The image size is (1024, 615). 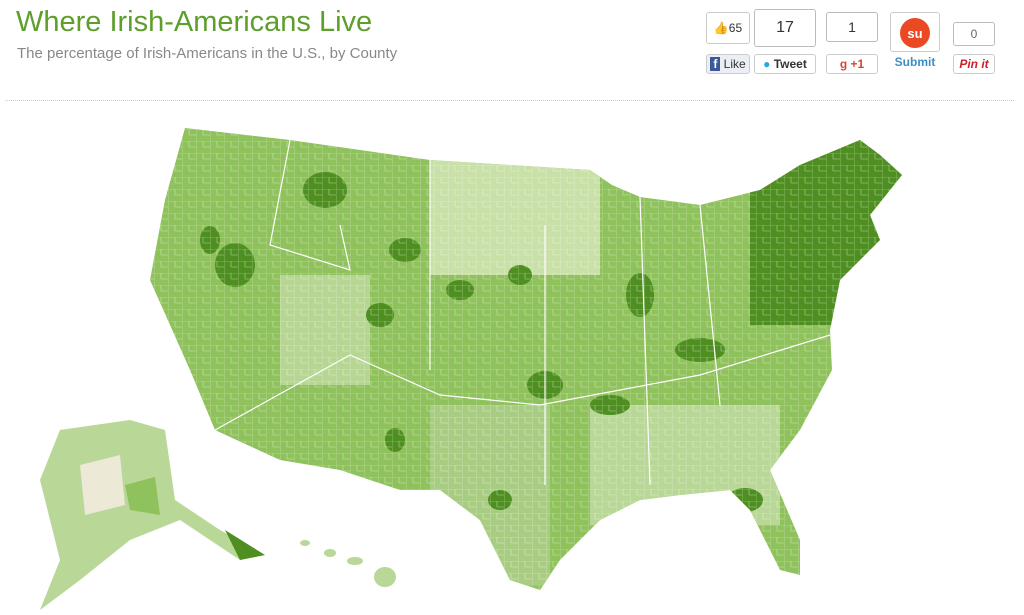 I want to click on like-button: f Like, so click(x=728, y=64).